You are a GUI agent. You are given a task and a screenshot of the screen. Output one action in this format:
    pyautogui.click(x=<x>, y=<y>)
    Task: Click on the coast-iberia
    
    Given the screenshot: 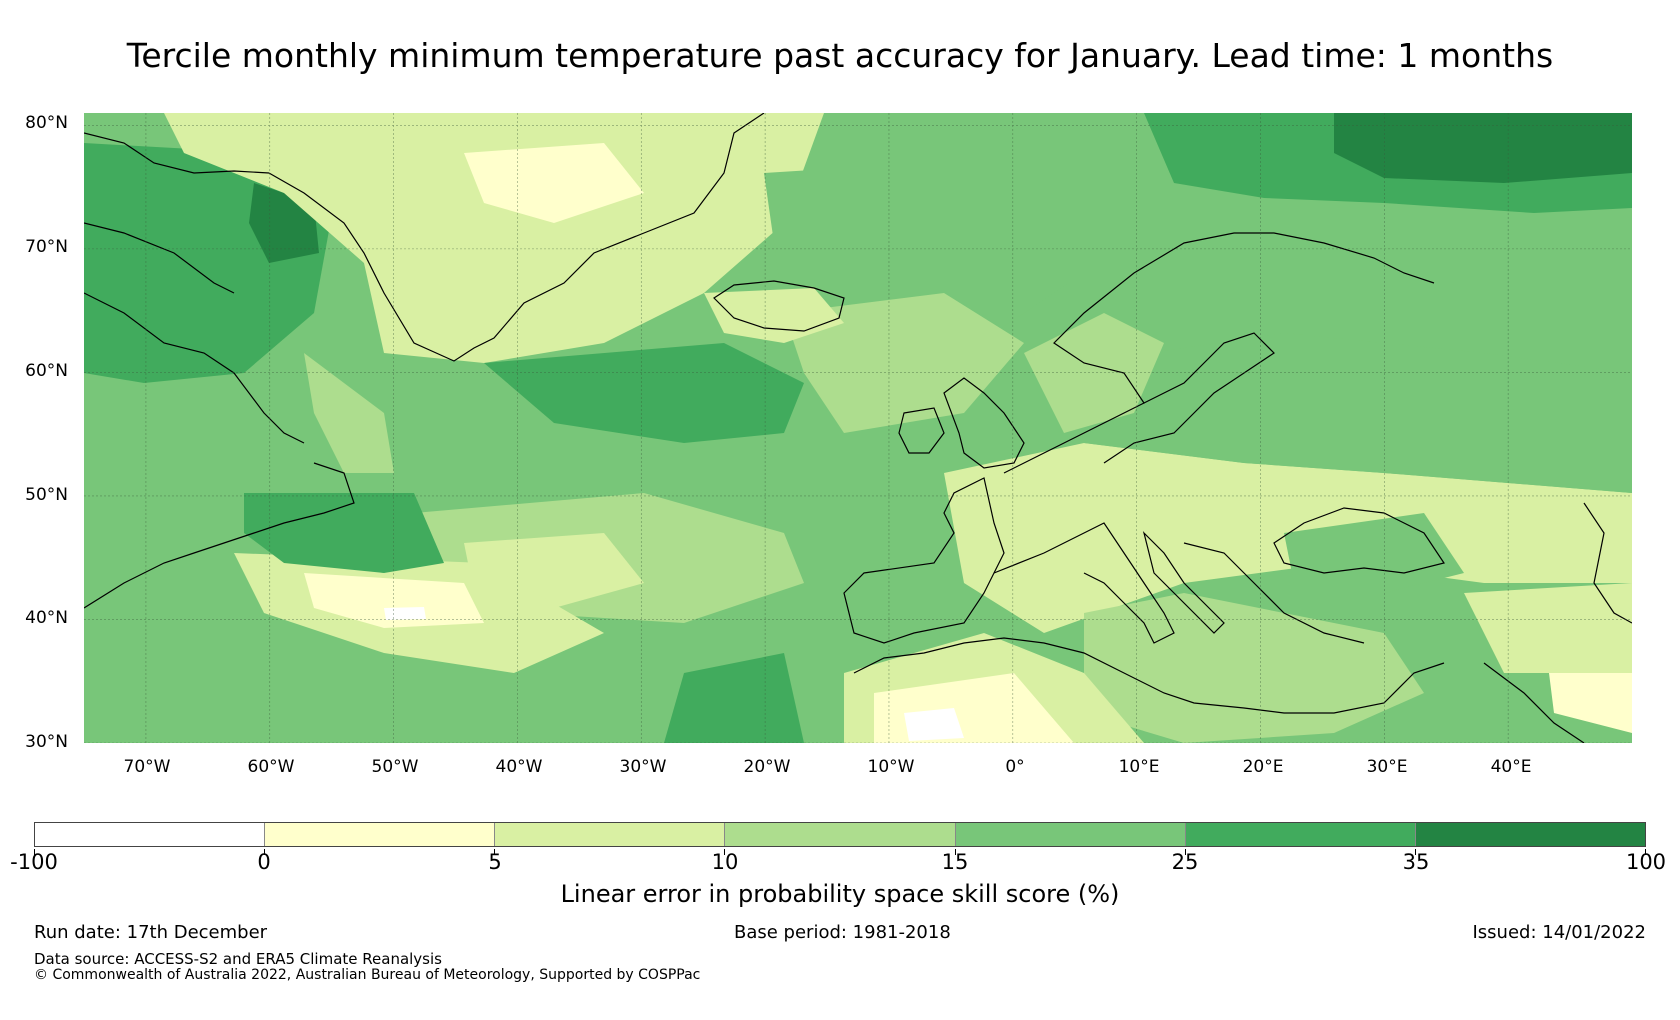 What is the action you would take?
    pyautogui.click(x=924, y=560)
    